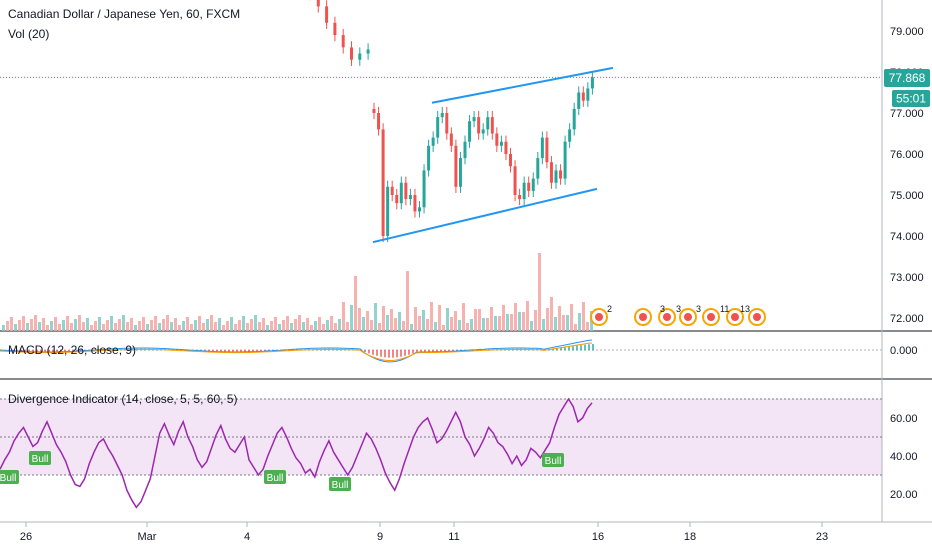 The width and height of the screenshot is (932, 555). I want to click on candlesticks, so click(451, 121).